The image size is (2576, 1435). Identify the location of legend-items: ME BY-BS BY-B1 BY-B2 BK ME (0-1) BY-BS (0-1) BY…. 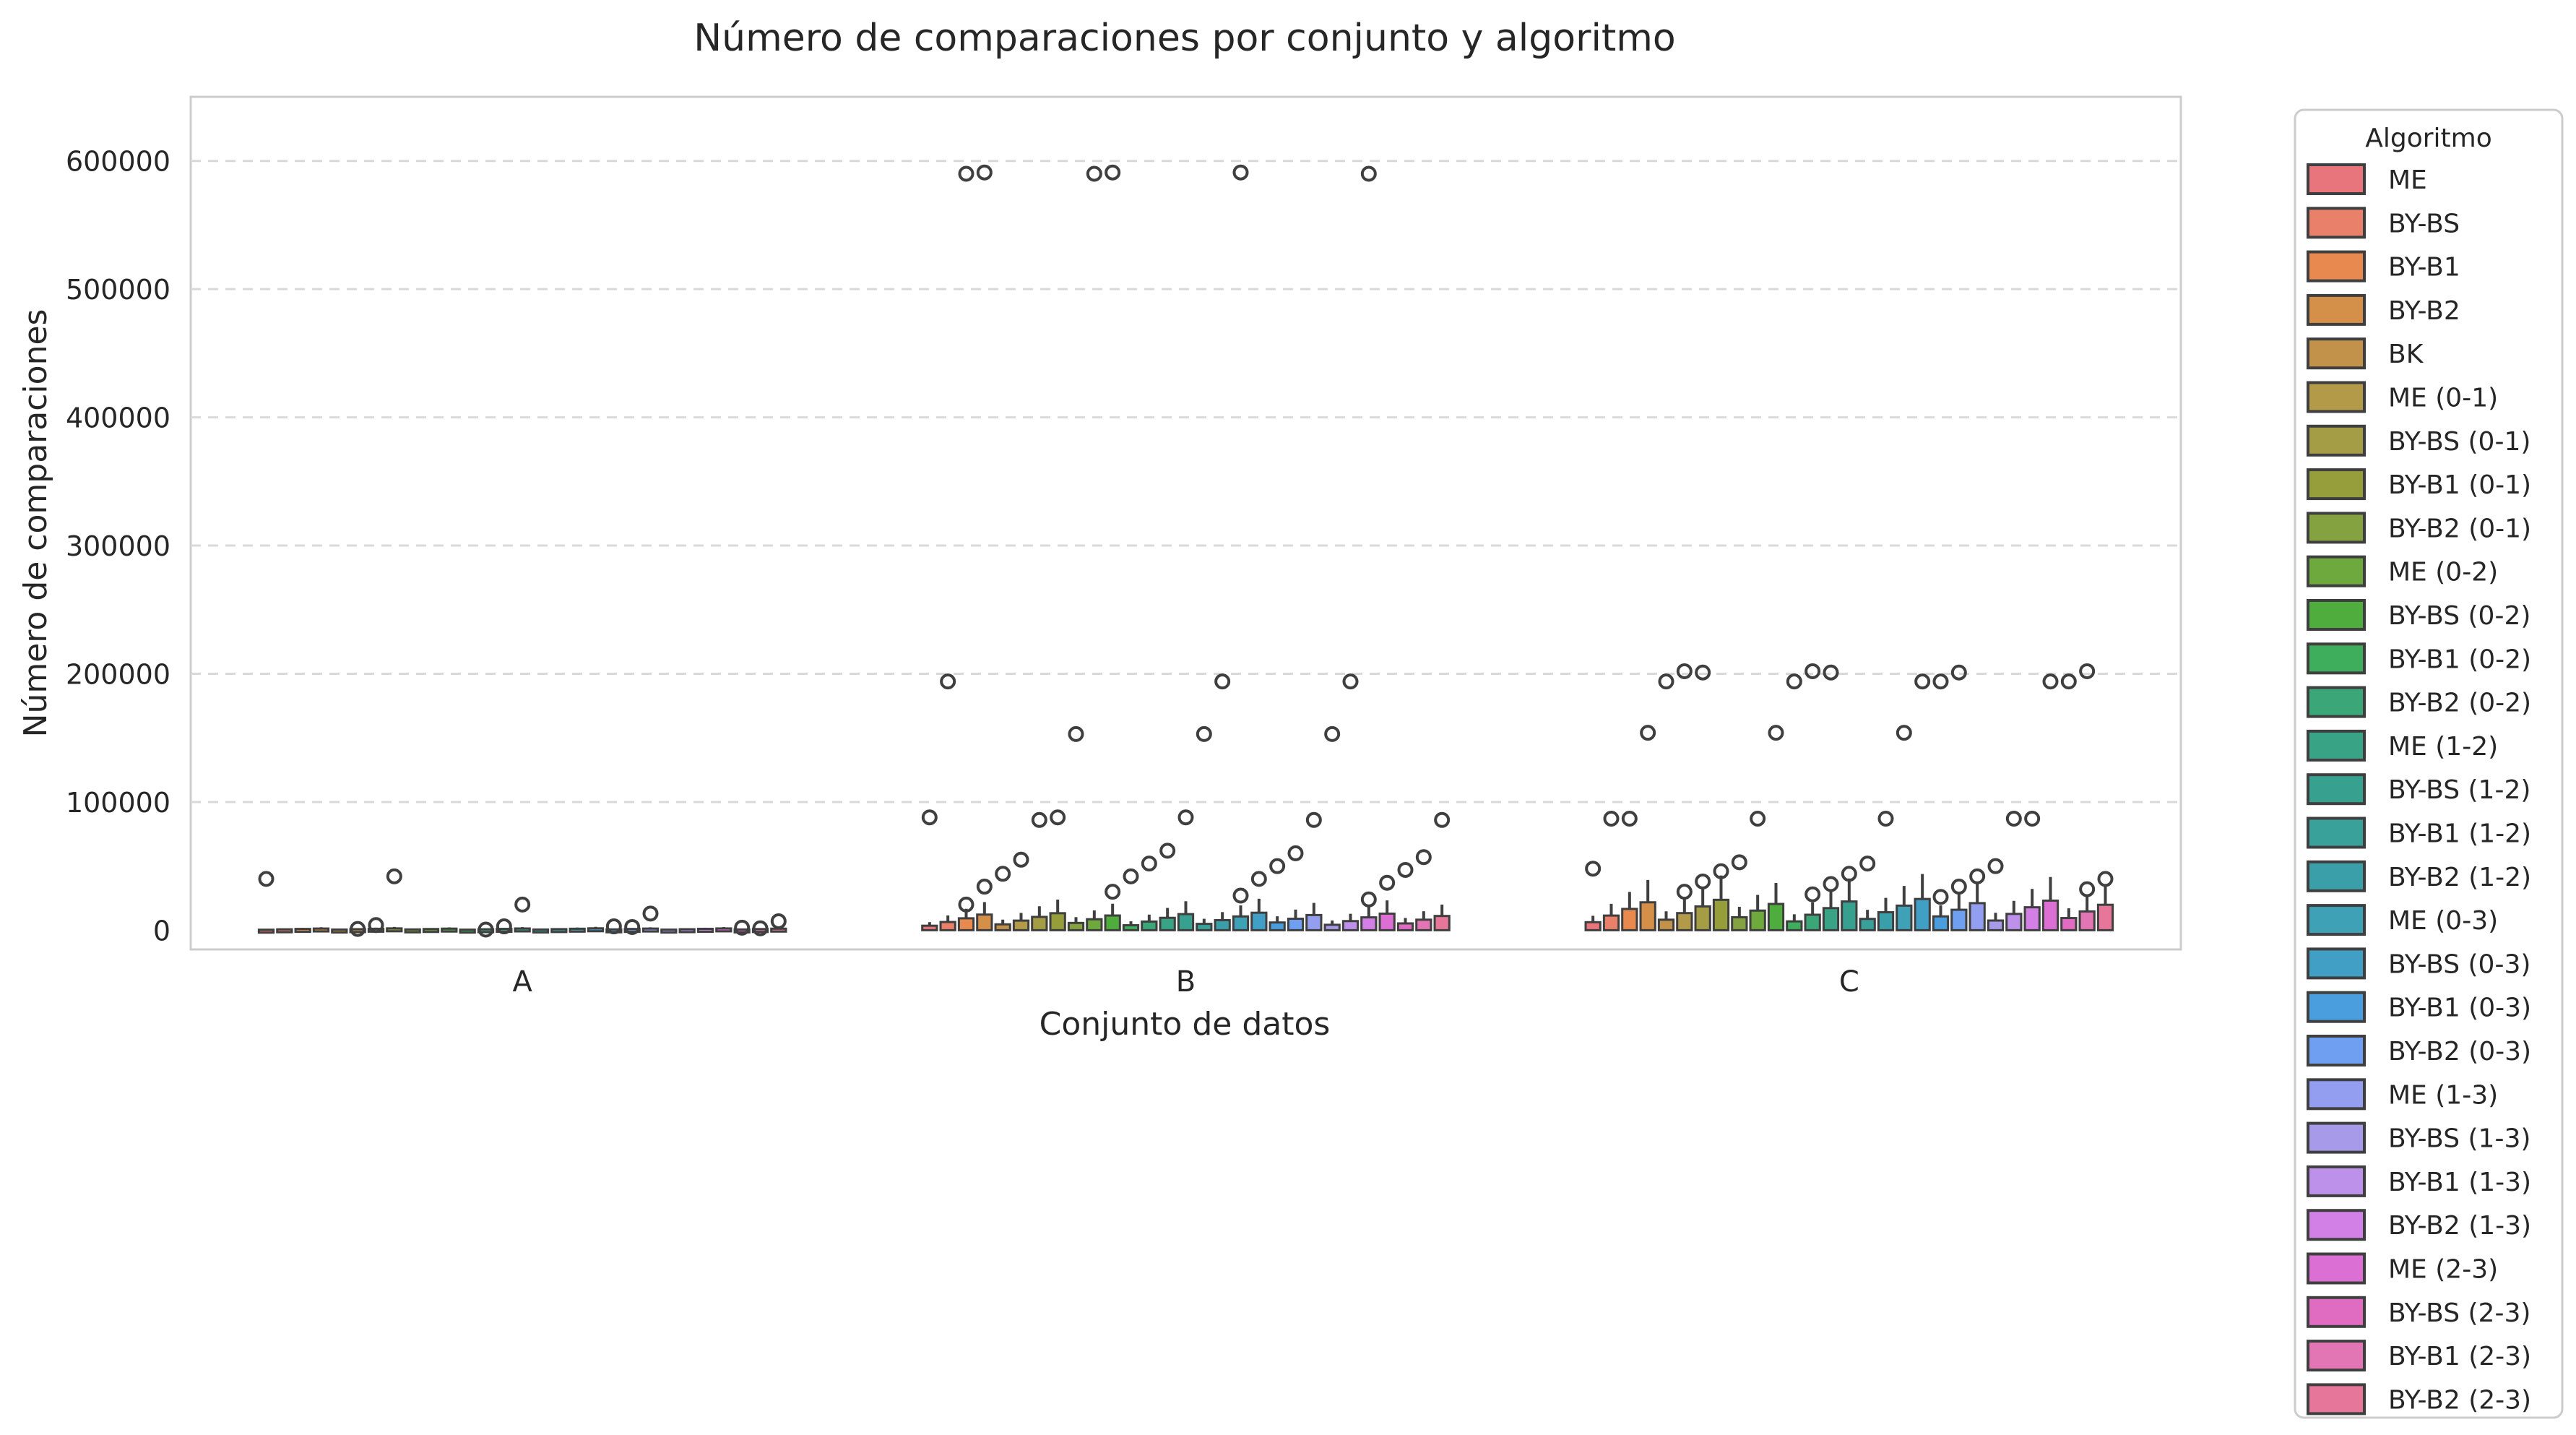
(2419, 789).